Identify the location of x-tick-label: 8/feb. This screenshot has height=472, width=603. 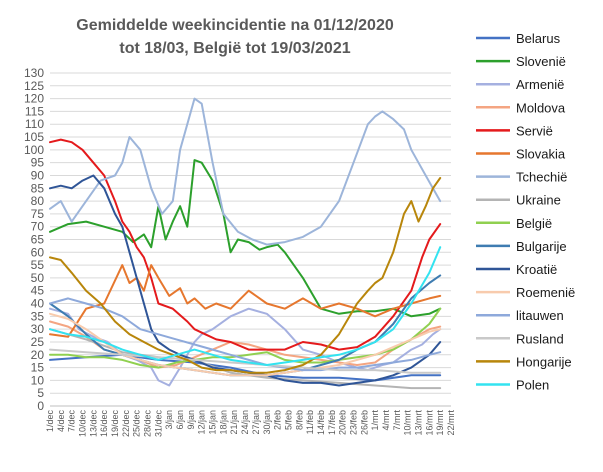
(299, 420).